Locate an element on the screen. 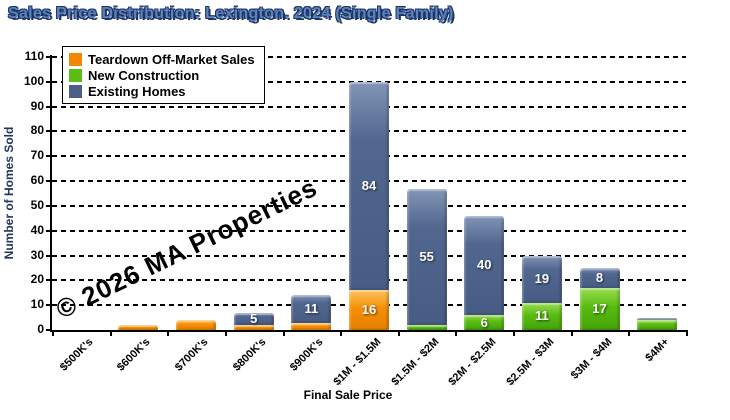  legend-label: Existing Homes is located at coordinates (137, 91).